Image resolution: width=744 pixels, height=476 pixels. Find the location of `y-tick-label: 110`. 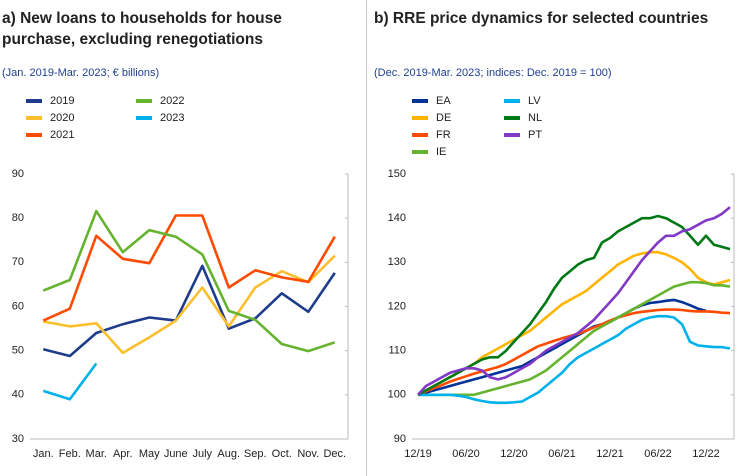

y-tick-label: 110 is located at coordinates (397, 351).